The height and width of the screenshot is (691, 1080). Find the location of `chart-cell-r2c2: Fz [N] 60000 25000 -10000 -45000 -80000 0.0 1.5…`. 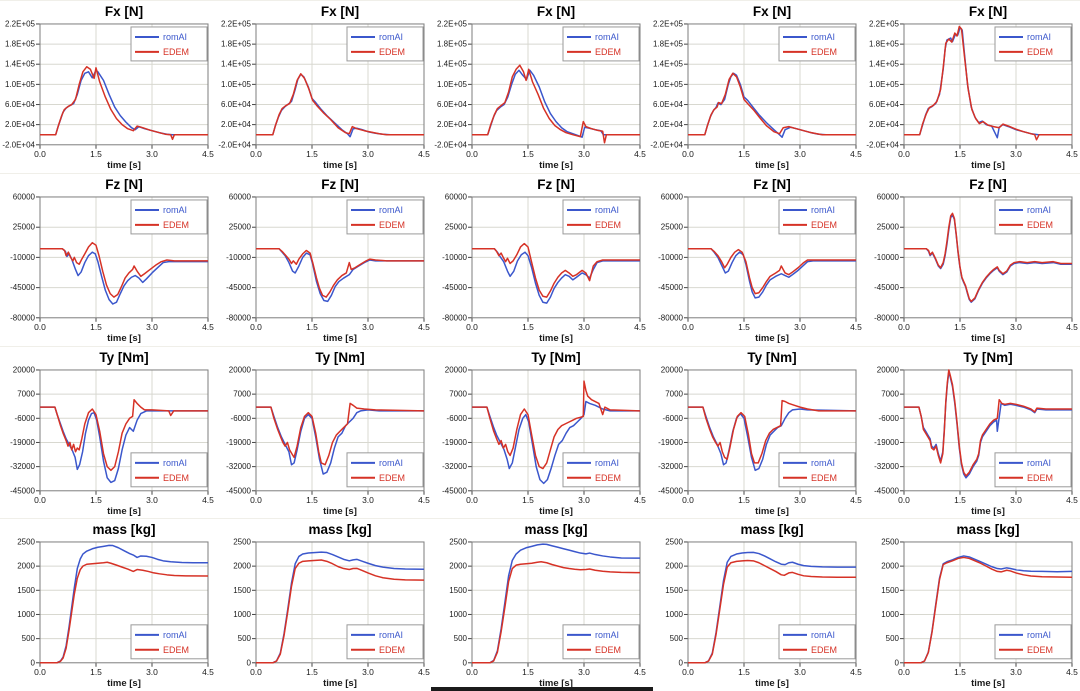

chart-cell-r2c2: Fz [N] 60000 25000 -10000 -45000 -80000 0.0 1.5… is located at coordinates (324, 259).